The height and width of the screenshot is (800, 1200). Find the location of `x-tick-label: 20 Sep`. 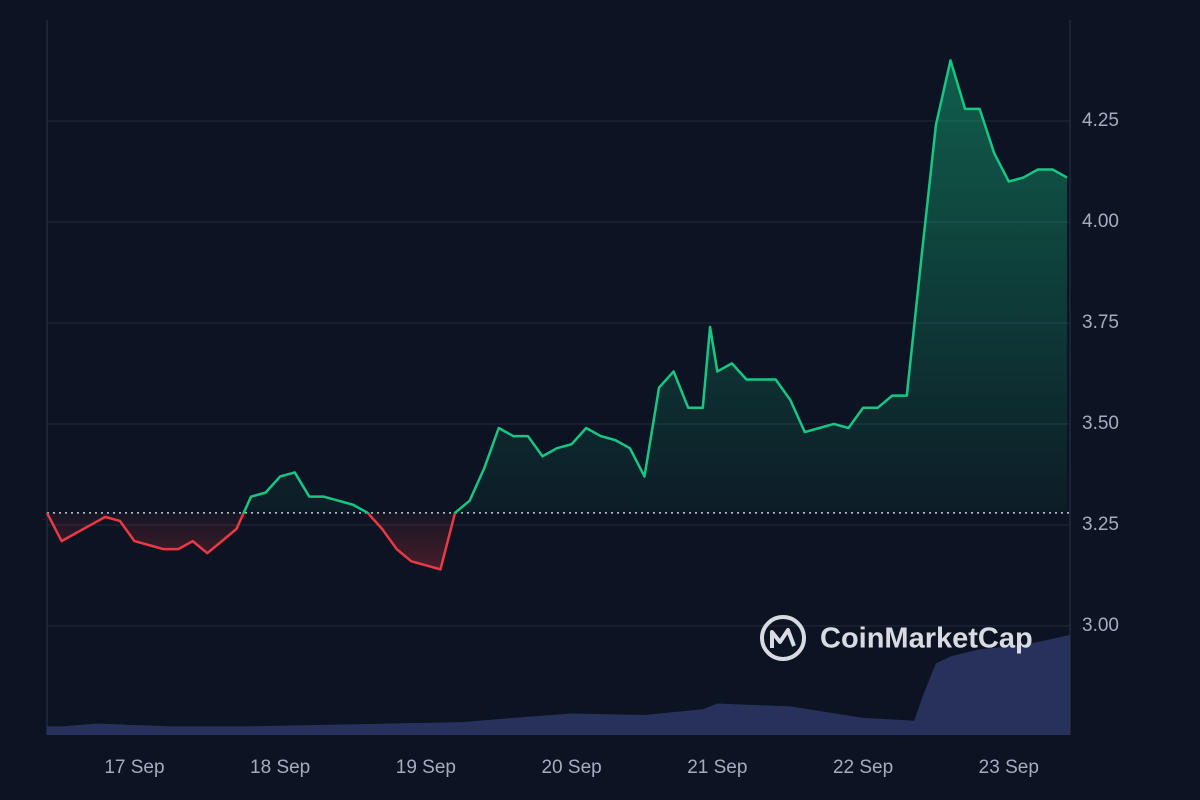

x-tick-label: 20 Sep is located at coordinates (571, 767).